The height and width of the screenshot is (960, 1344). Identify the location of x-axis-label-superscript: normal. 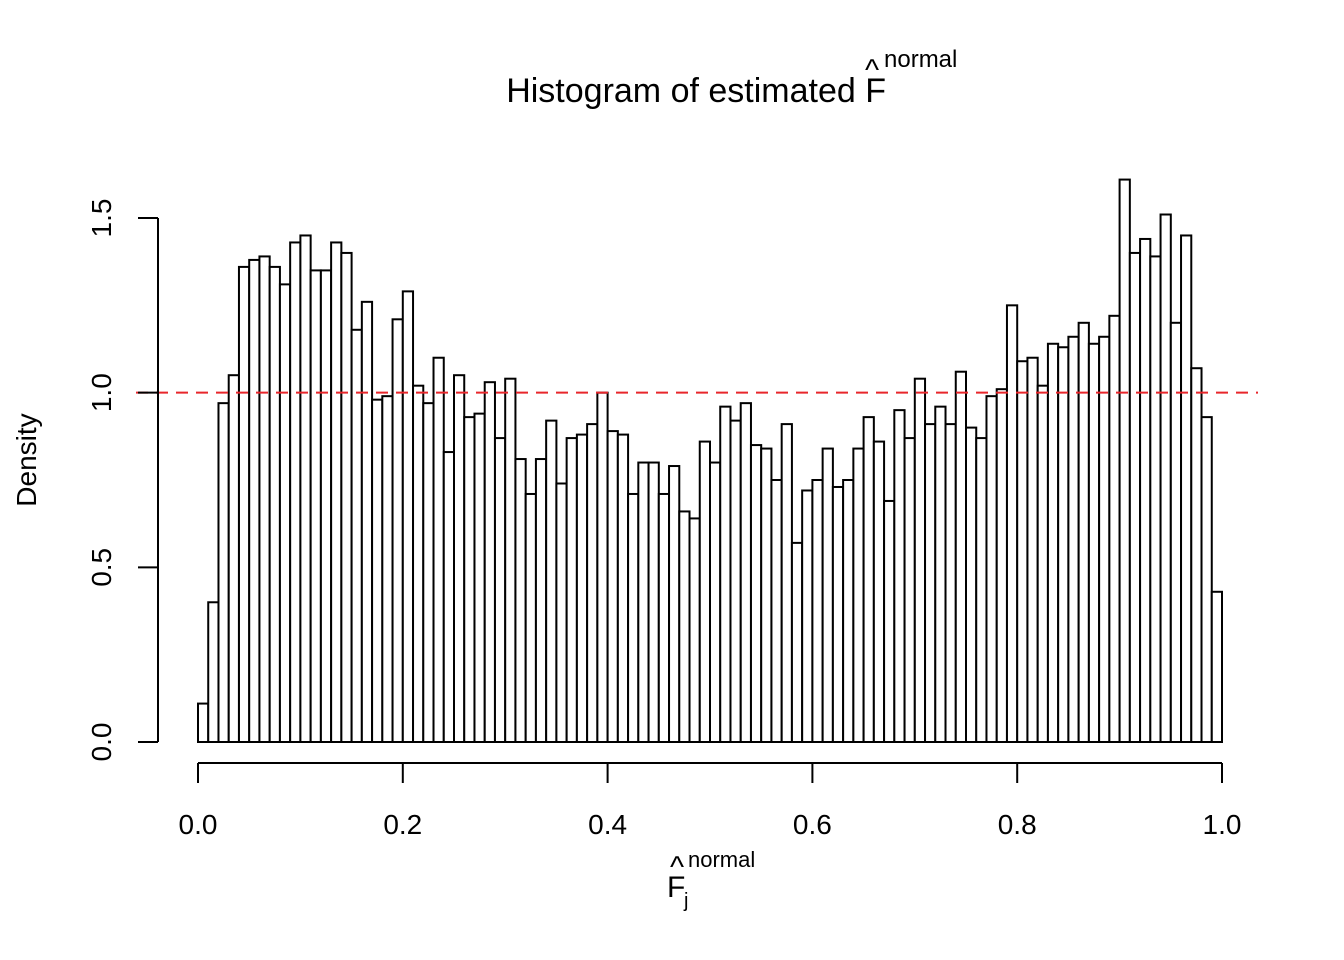
(721, 859).